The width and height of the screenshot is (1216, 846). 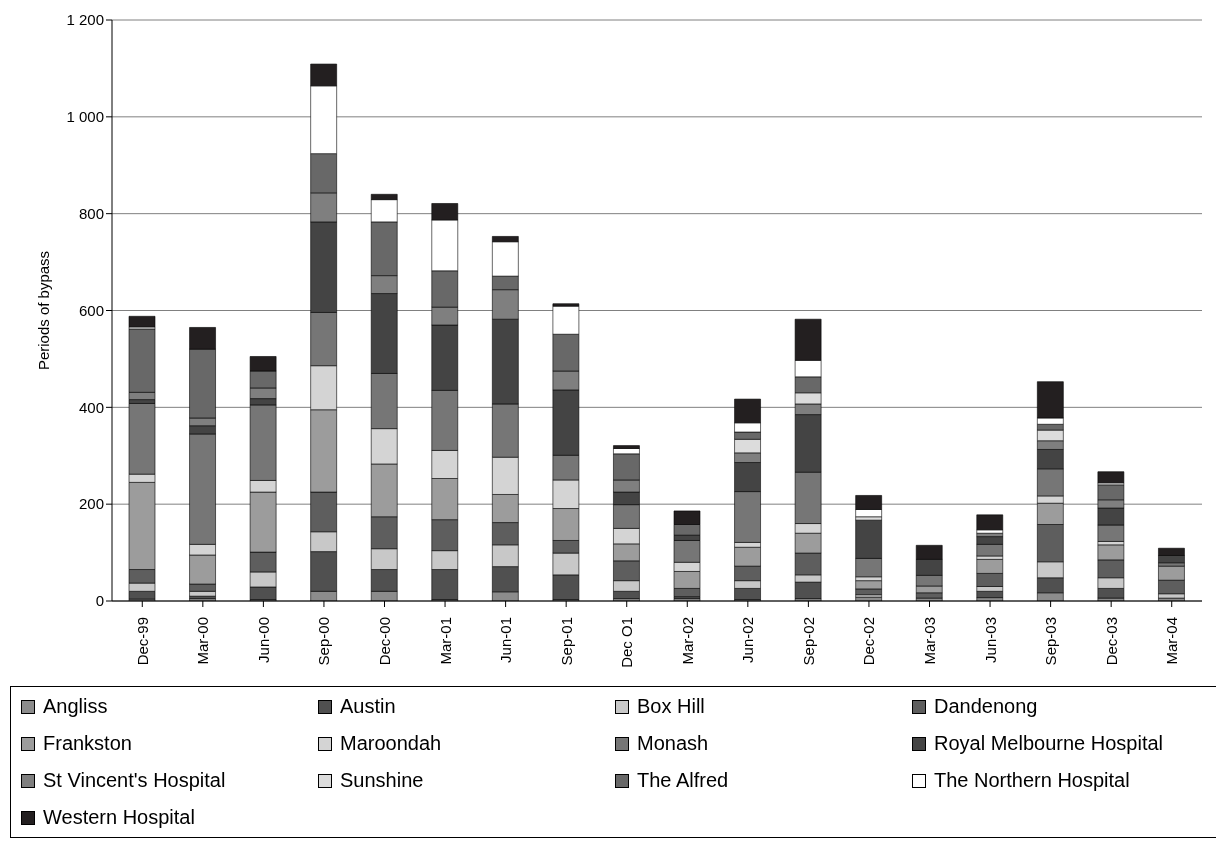 What do you see at coordinates (391, 743) in the screenshot?
I see `legend-label: Maroondah` at bounding box center [391, 743].